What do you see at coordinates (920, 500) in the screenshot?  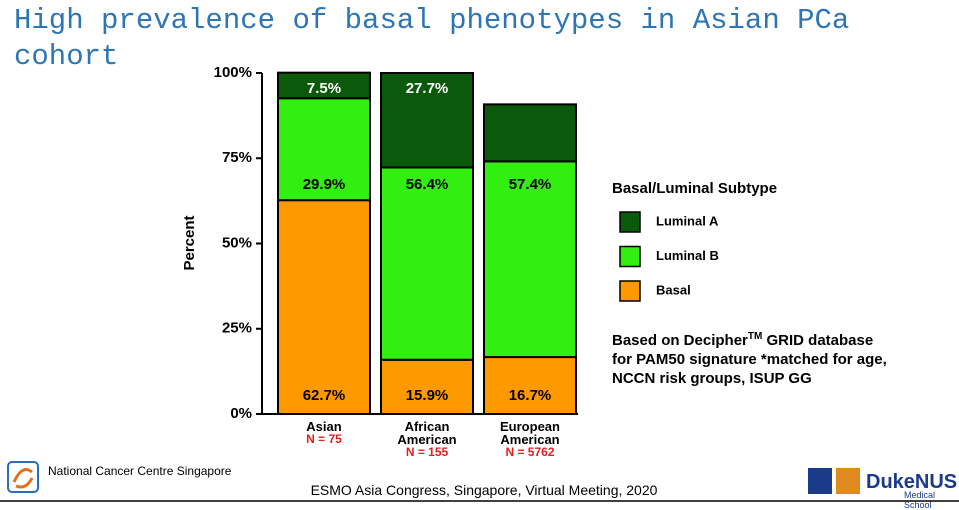 I see `duke-sub: Medical School` at bounding box center [920, 500].